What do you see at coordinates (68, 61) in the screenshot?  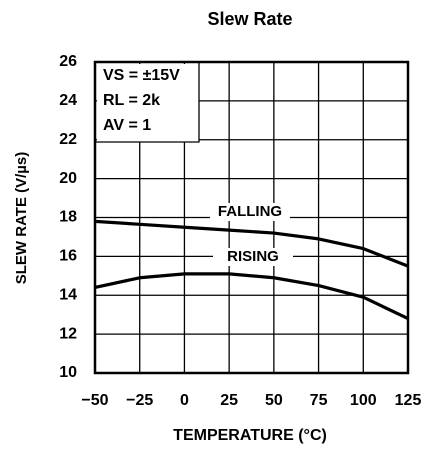 I see `y-tick-label: 26` at bounding box center [68, 61].